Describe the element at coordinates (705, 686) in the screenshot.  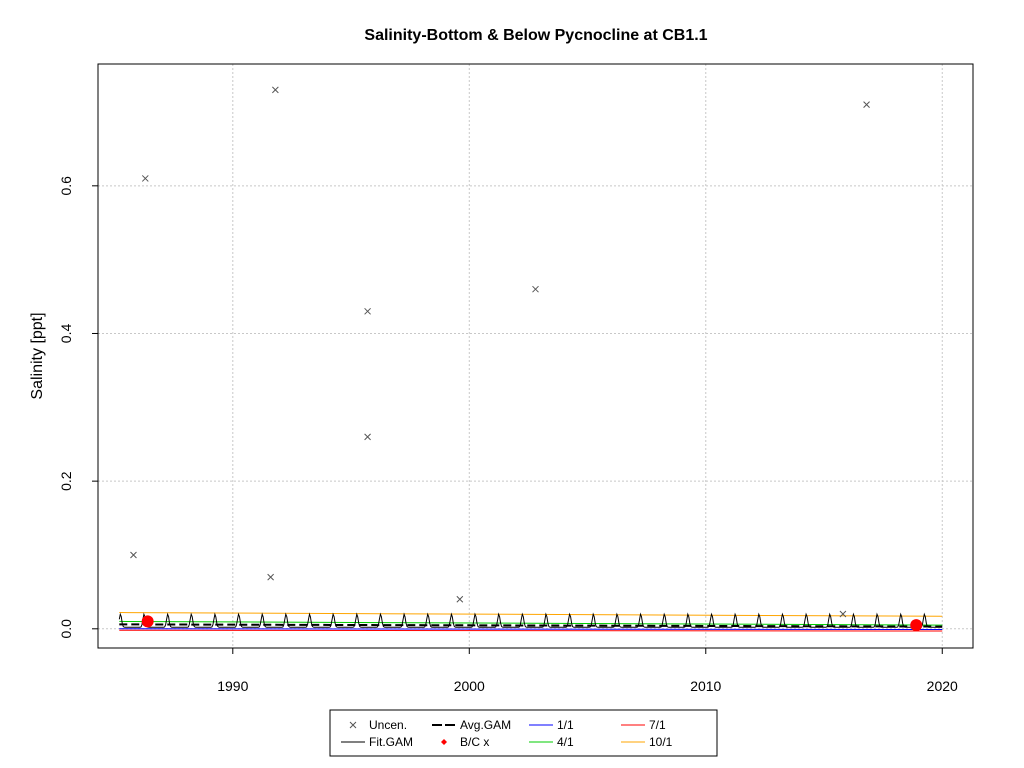
I see `x-tick-label: 2010` at that location.